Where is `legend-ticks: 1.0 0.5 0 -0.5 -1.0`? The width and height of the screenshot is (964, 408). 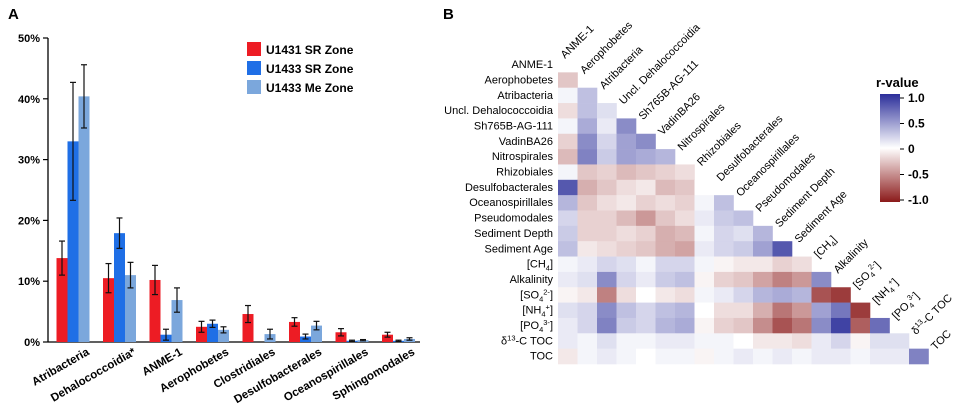 legend-ticks: 1.0 0.5 0 -0.5 -1.0 is located at coordinates (914, 149).